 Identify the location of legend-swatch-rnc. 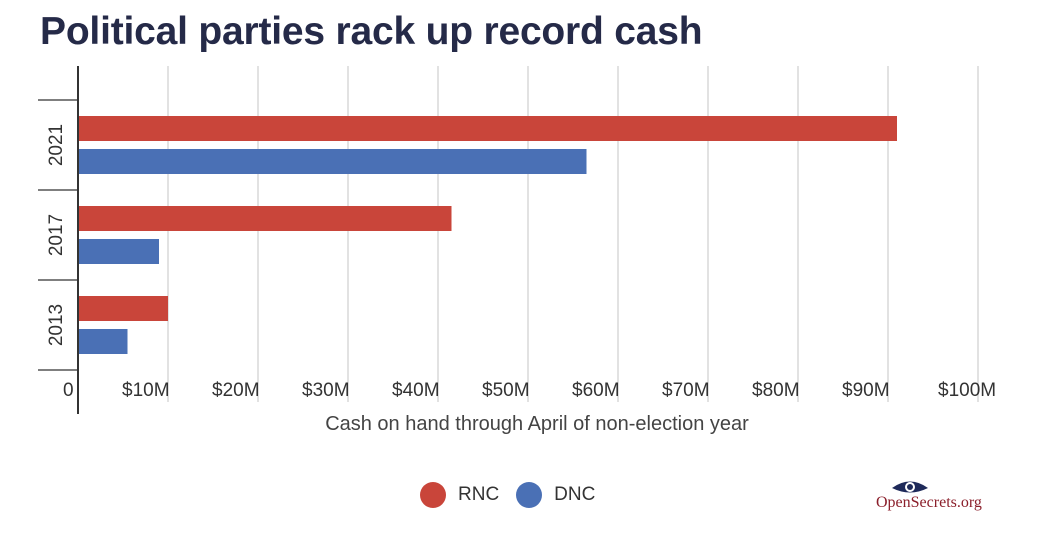
(433, 495).